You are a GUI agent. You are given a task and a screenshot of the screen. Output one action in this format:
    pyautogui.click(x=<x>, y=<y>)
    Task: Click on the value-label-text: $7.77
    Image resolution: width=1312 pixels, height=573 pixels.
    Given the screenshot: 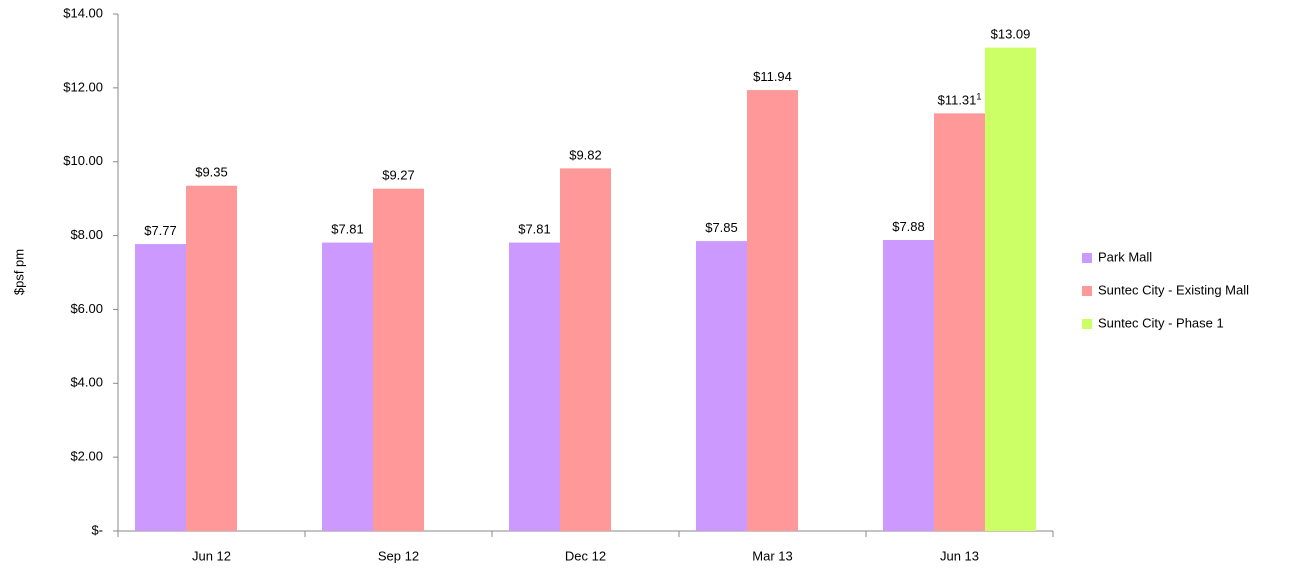 What is the action you would take?
    pyautogui.click(x=160, y=231)
    